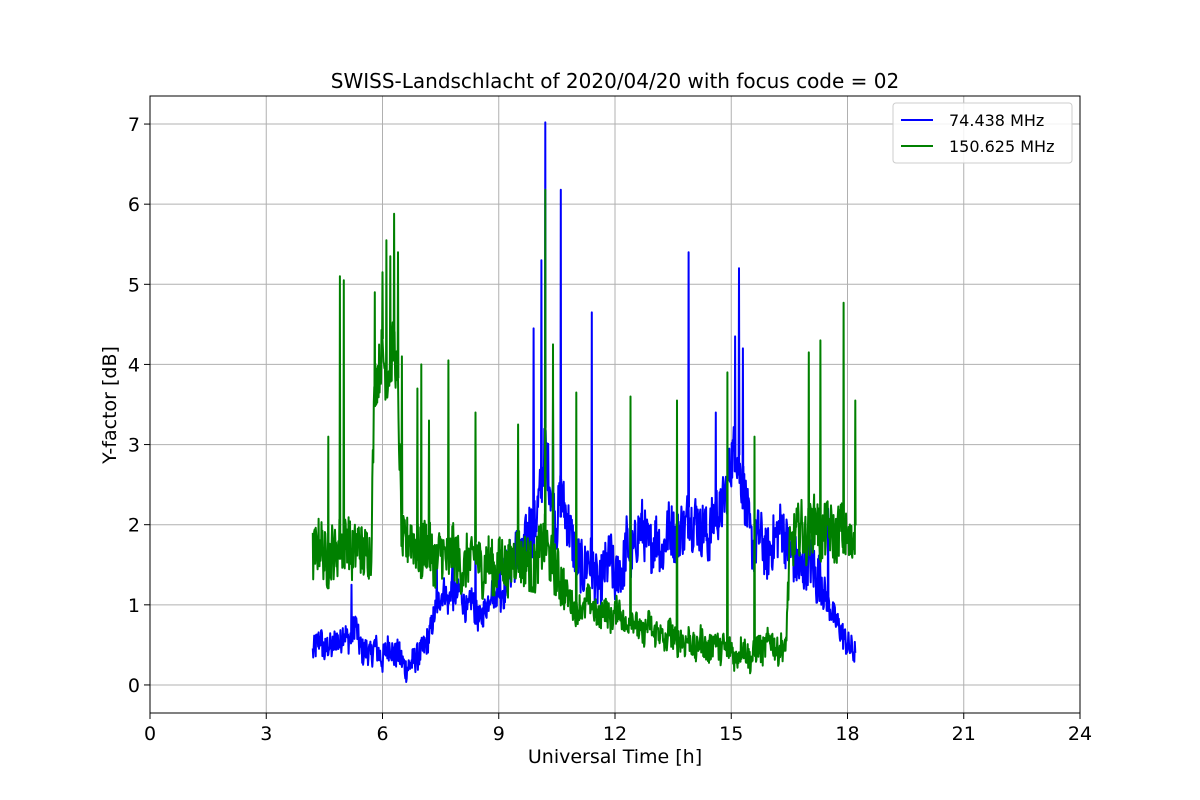  I want to click on y-tick-label: 0, so click(134, 686).